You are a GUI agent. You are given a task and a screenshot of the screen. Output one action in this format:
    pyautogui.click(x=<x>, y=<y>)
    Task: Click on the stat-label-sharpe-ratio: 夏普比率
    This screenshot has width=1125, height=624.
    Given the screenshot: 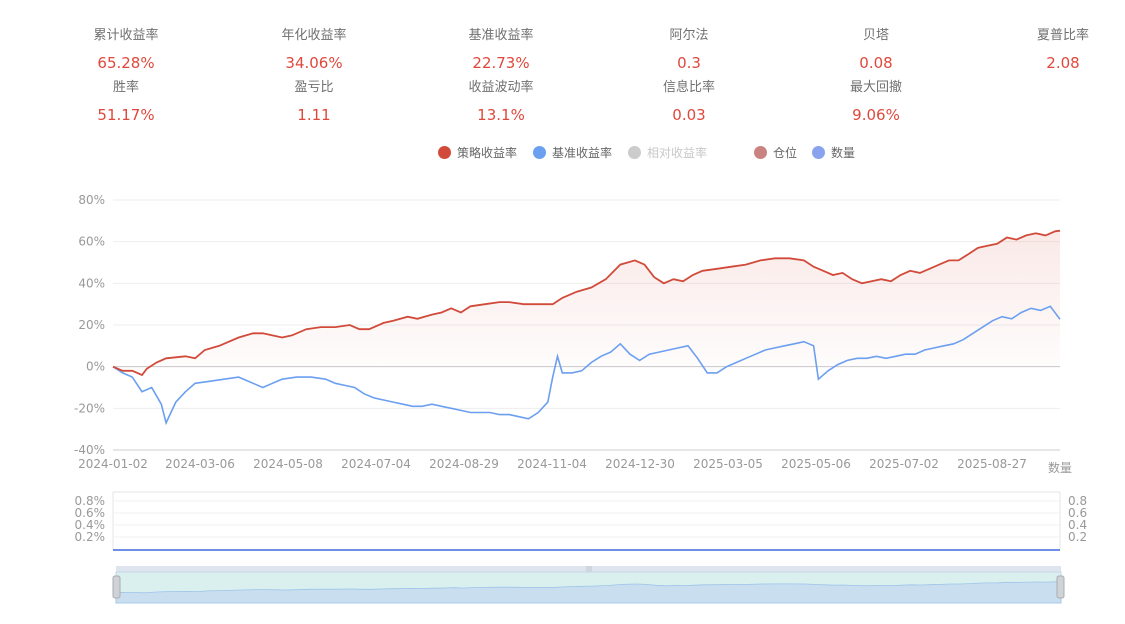 What is the action you would take?
    pyautogui.click(x=1063, y=35)
    